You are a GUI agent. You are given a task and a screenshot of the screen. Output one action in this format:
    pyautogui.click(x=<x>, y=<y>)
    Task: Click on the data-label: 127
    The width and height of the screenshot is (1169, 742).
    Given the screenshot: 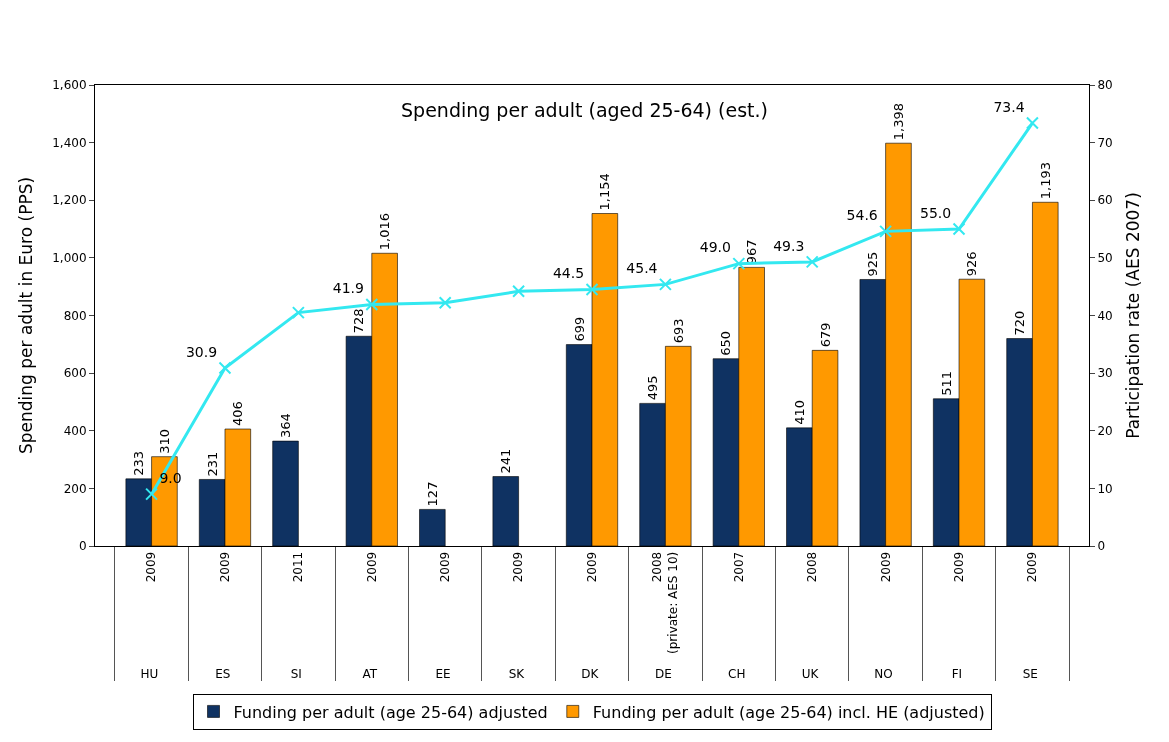 What is the action you would take?
    pyautogui.click(x=432, y=494)
    